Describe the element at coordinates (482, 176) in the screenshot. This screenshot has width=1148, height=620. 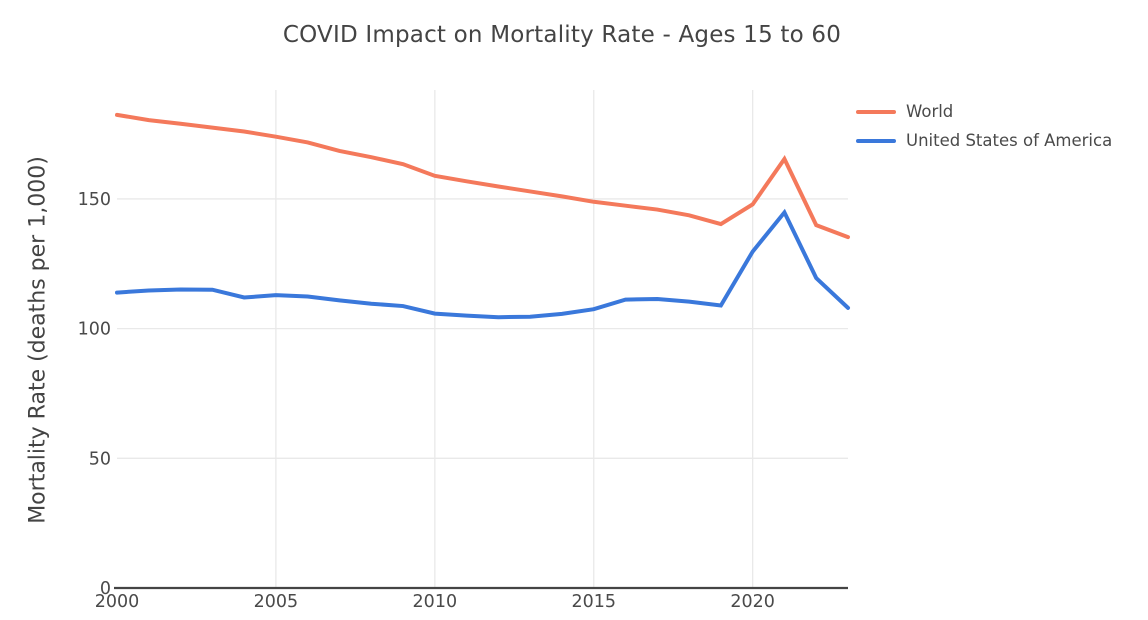
I see `series-line-world` at that location.